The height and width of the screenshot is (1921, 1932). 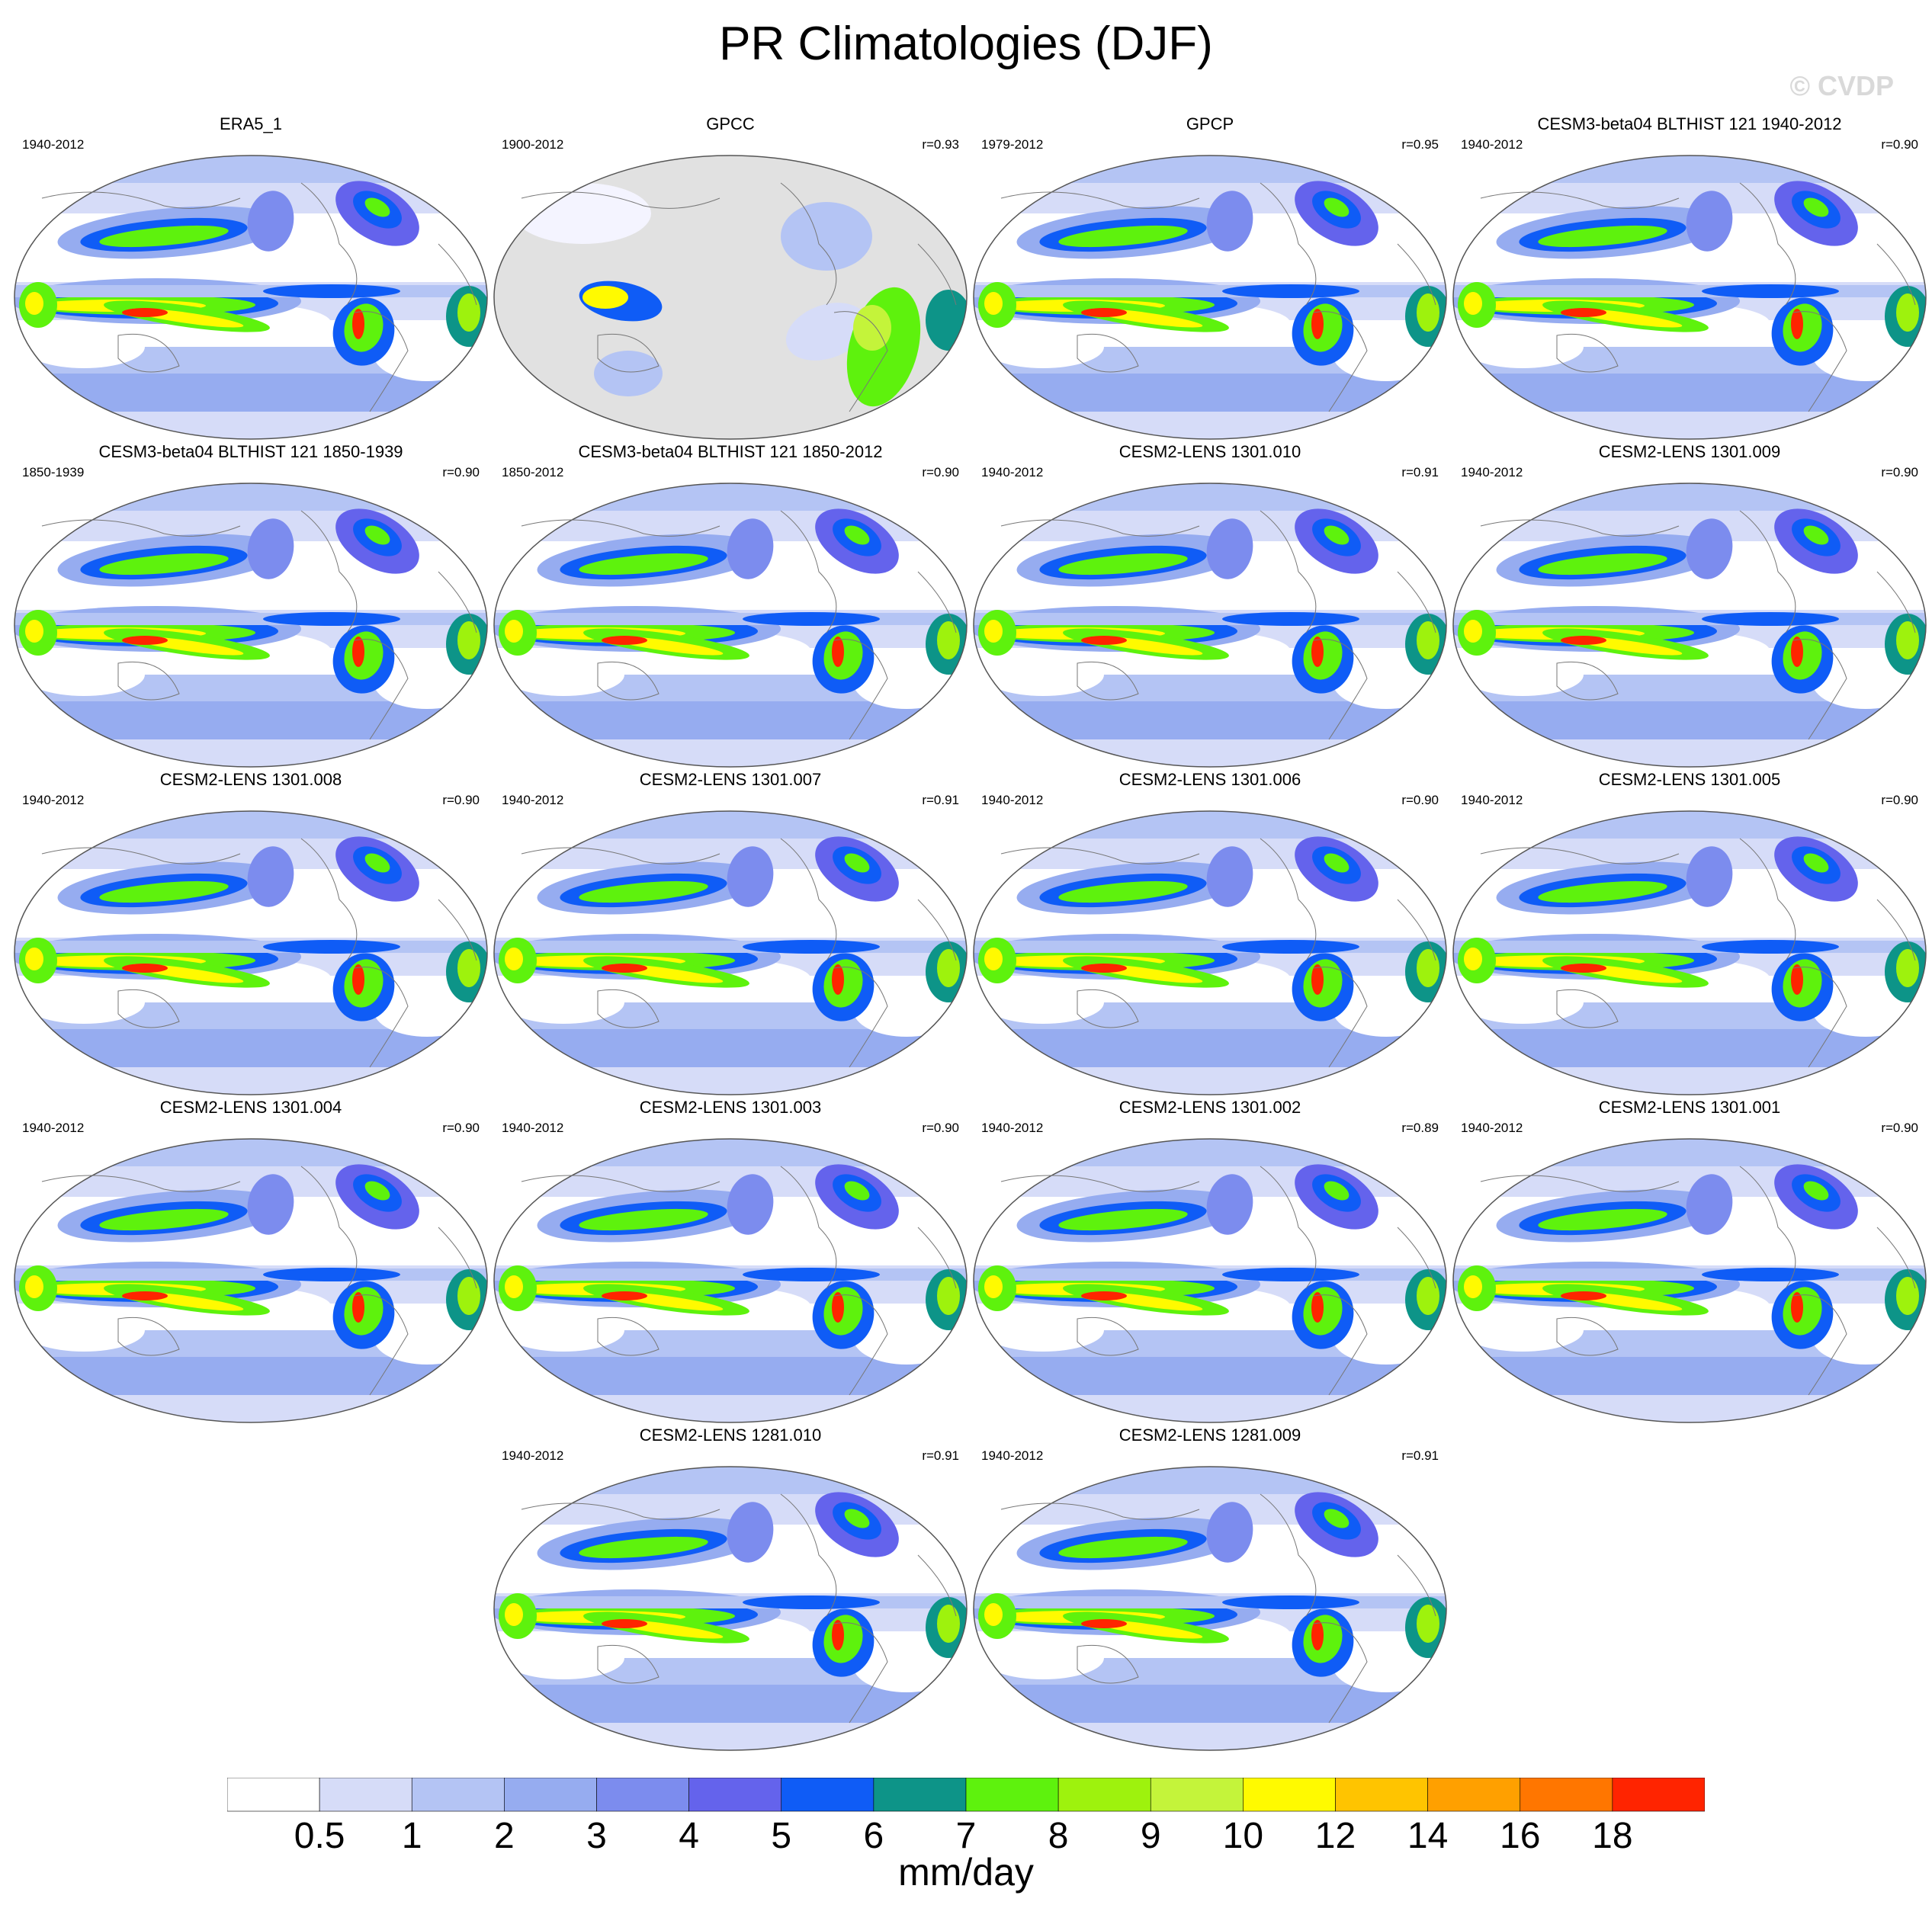 I want to click on panel-title: CESM2-LENS 1301.002, so click(x=1210, y=1107).